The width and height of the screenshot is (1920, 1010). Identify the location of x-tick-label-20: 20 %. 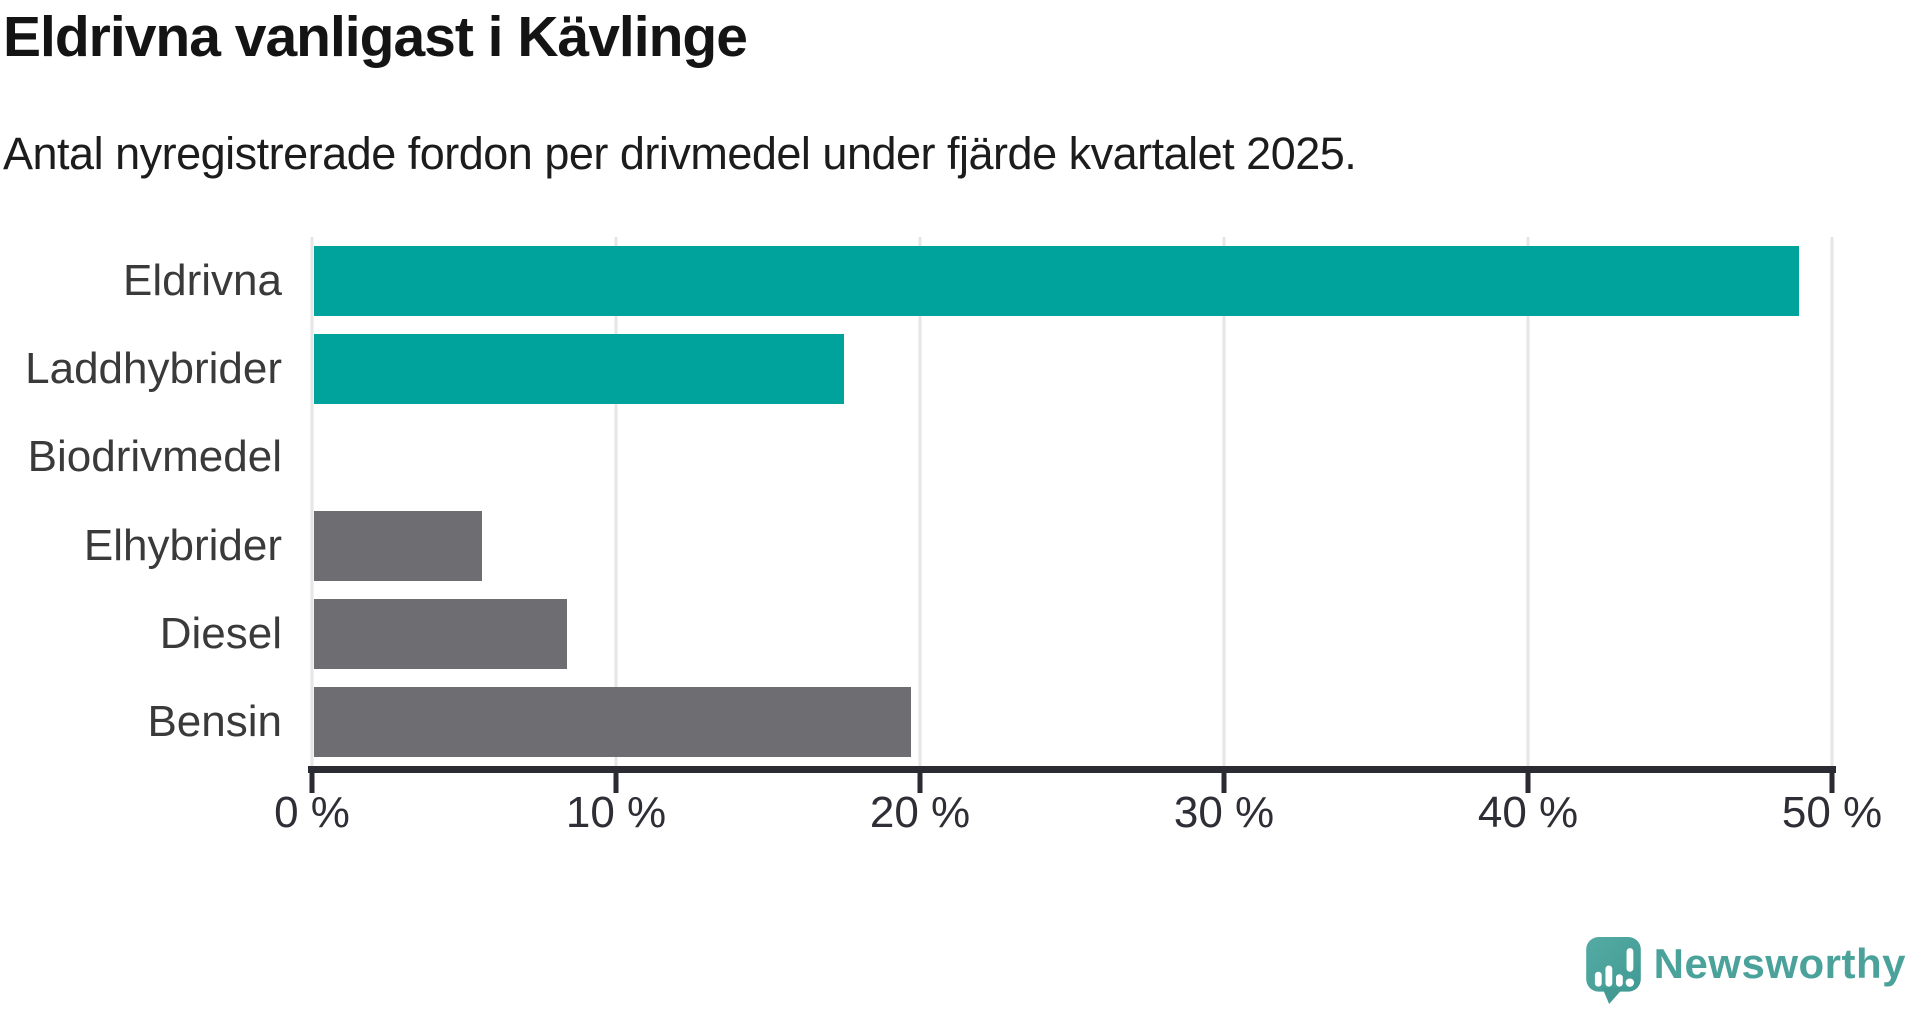
(920, 812).